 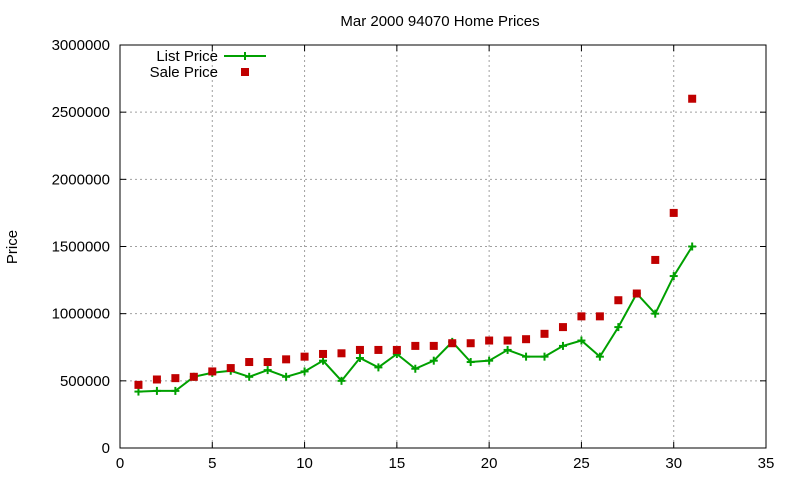 I want to click on y-tick-label: 2000000, so click(x=81, y=179).